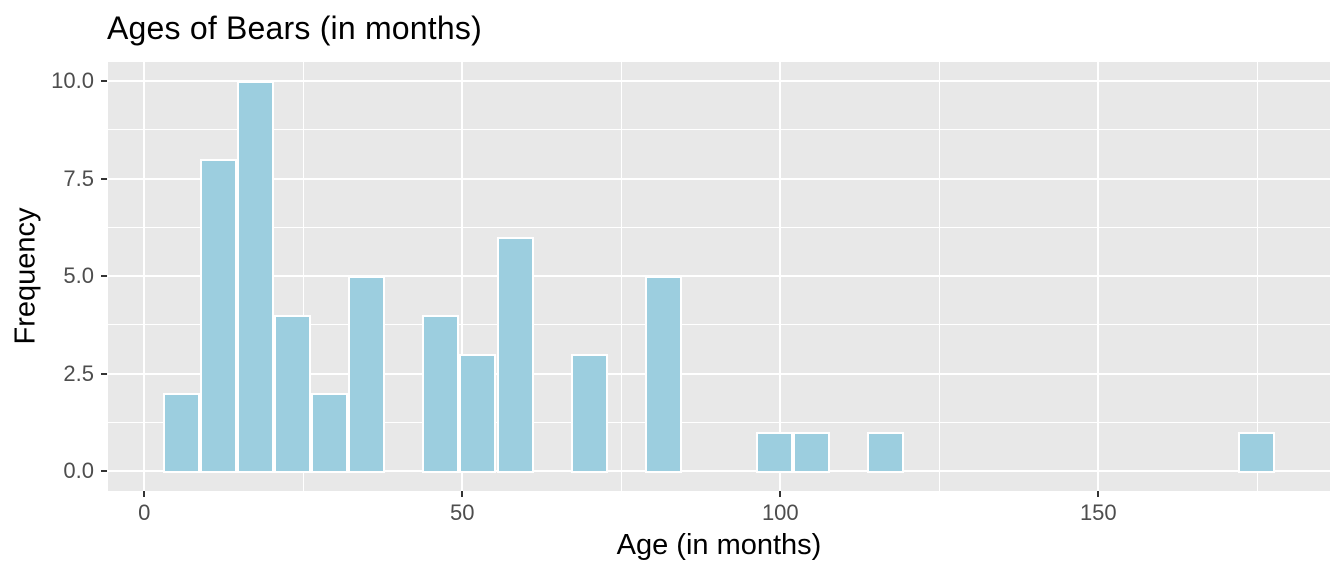 This screenshot has height=576, width=1344. I want to click on x-tick-label: 100, so click(780, 512).